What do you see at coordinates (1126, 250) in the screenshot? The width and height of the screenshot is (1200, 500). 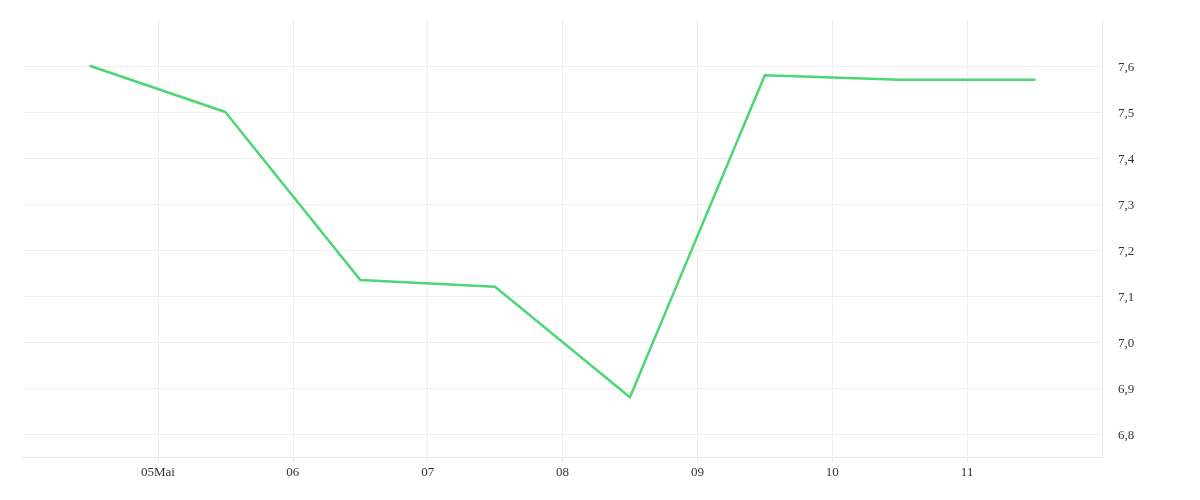 I see `y-tick-label: 7,2` at bounding box center [1126, 250].